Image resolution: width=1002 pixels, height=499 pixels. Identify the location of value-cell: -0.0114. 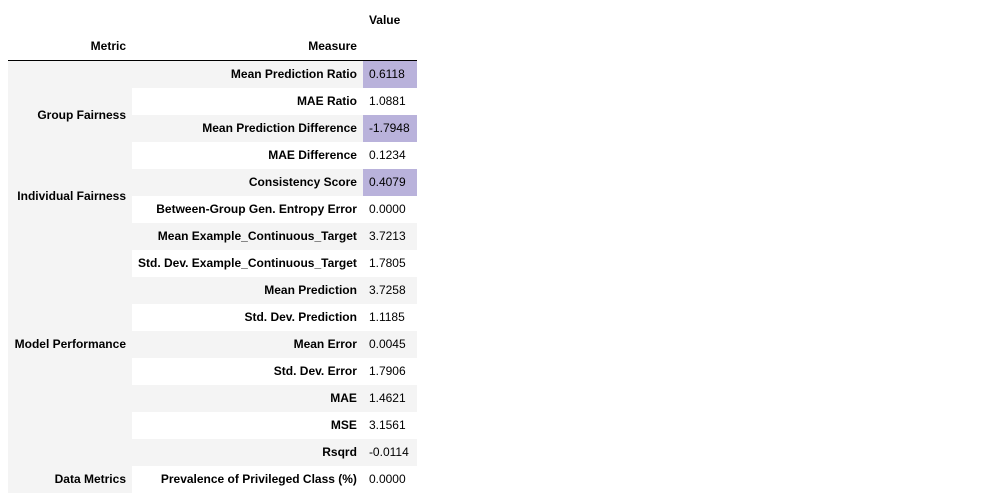
(389, 452).